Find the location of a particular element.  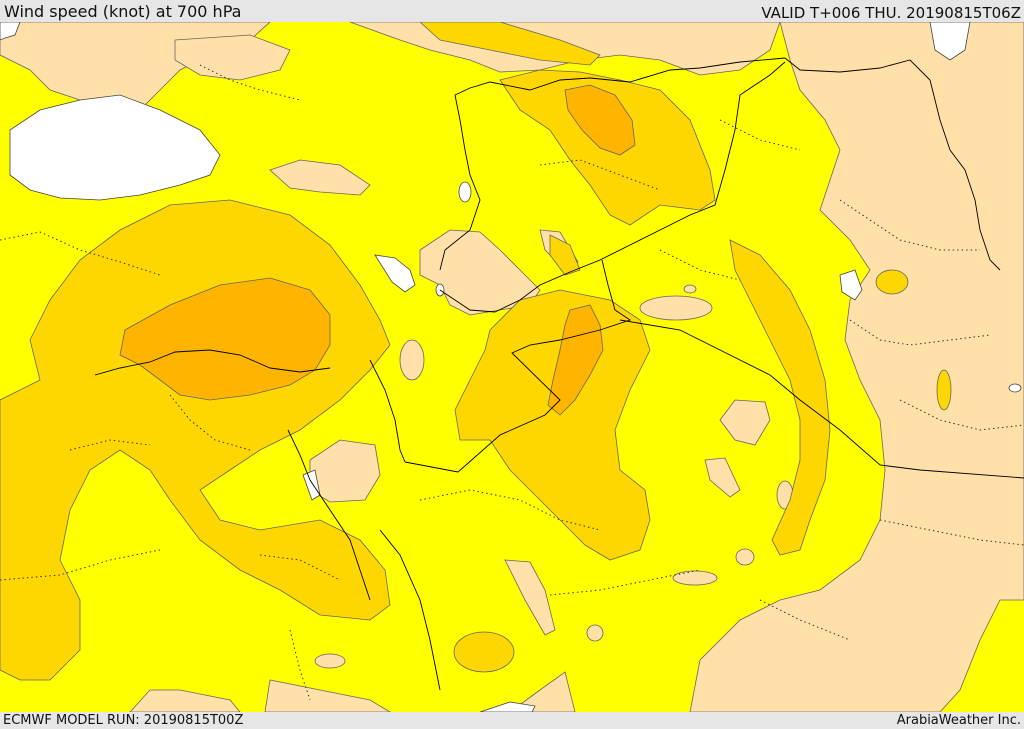

low-wind-south is located at coordinates (327, 695).